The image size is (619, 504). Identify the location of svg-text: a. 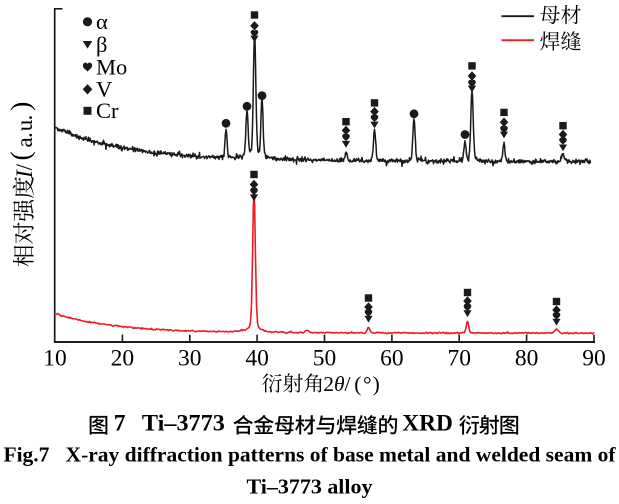
(24, 142).